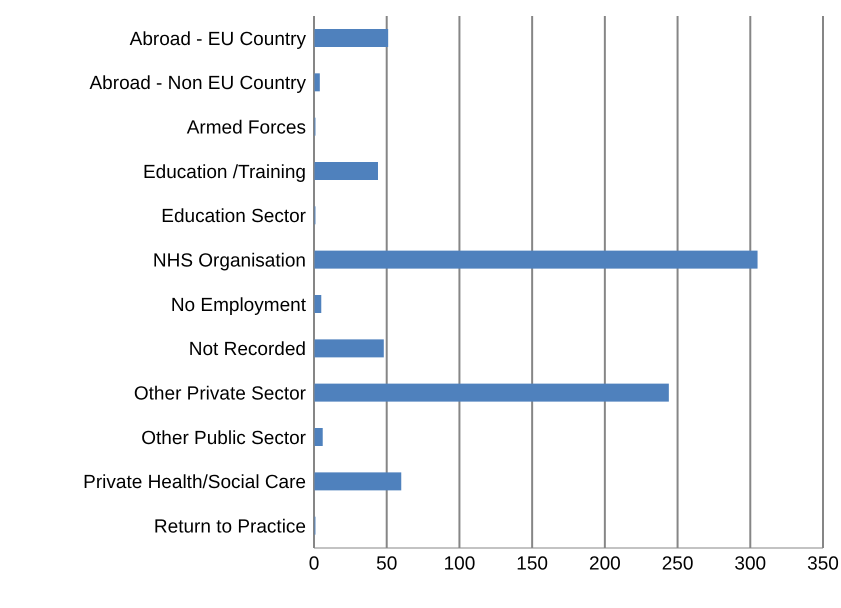 This screenshot has width=841, height=608. What do you see at coordinates (218, 39) in the screenshot?
I see `y-tick-label: Abroad - EU Country` at bounding box center [218, 39].